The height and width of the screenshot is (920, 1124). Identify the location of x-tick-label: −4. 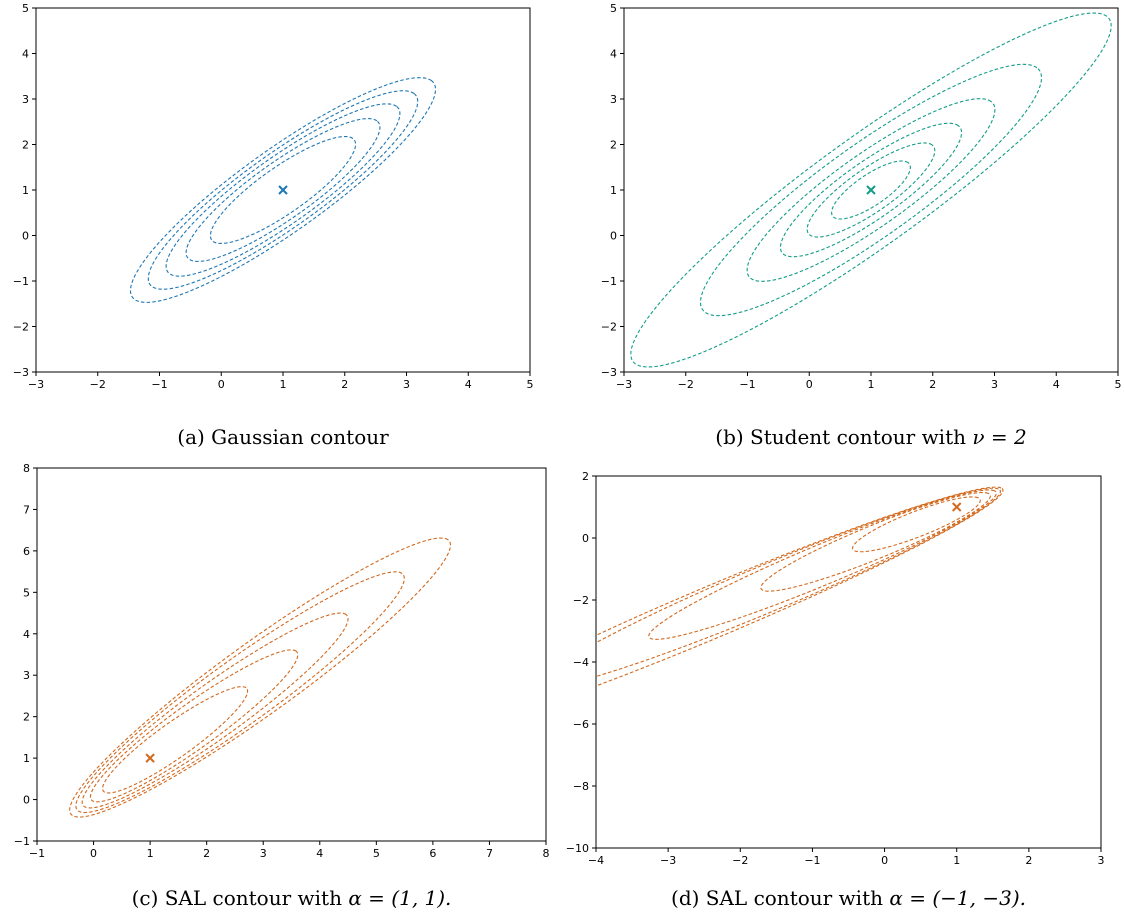
(596, 860).